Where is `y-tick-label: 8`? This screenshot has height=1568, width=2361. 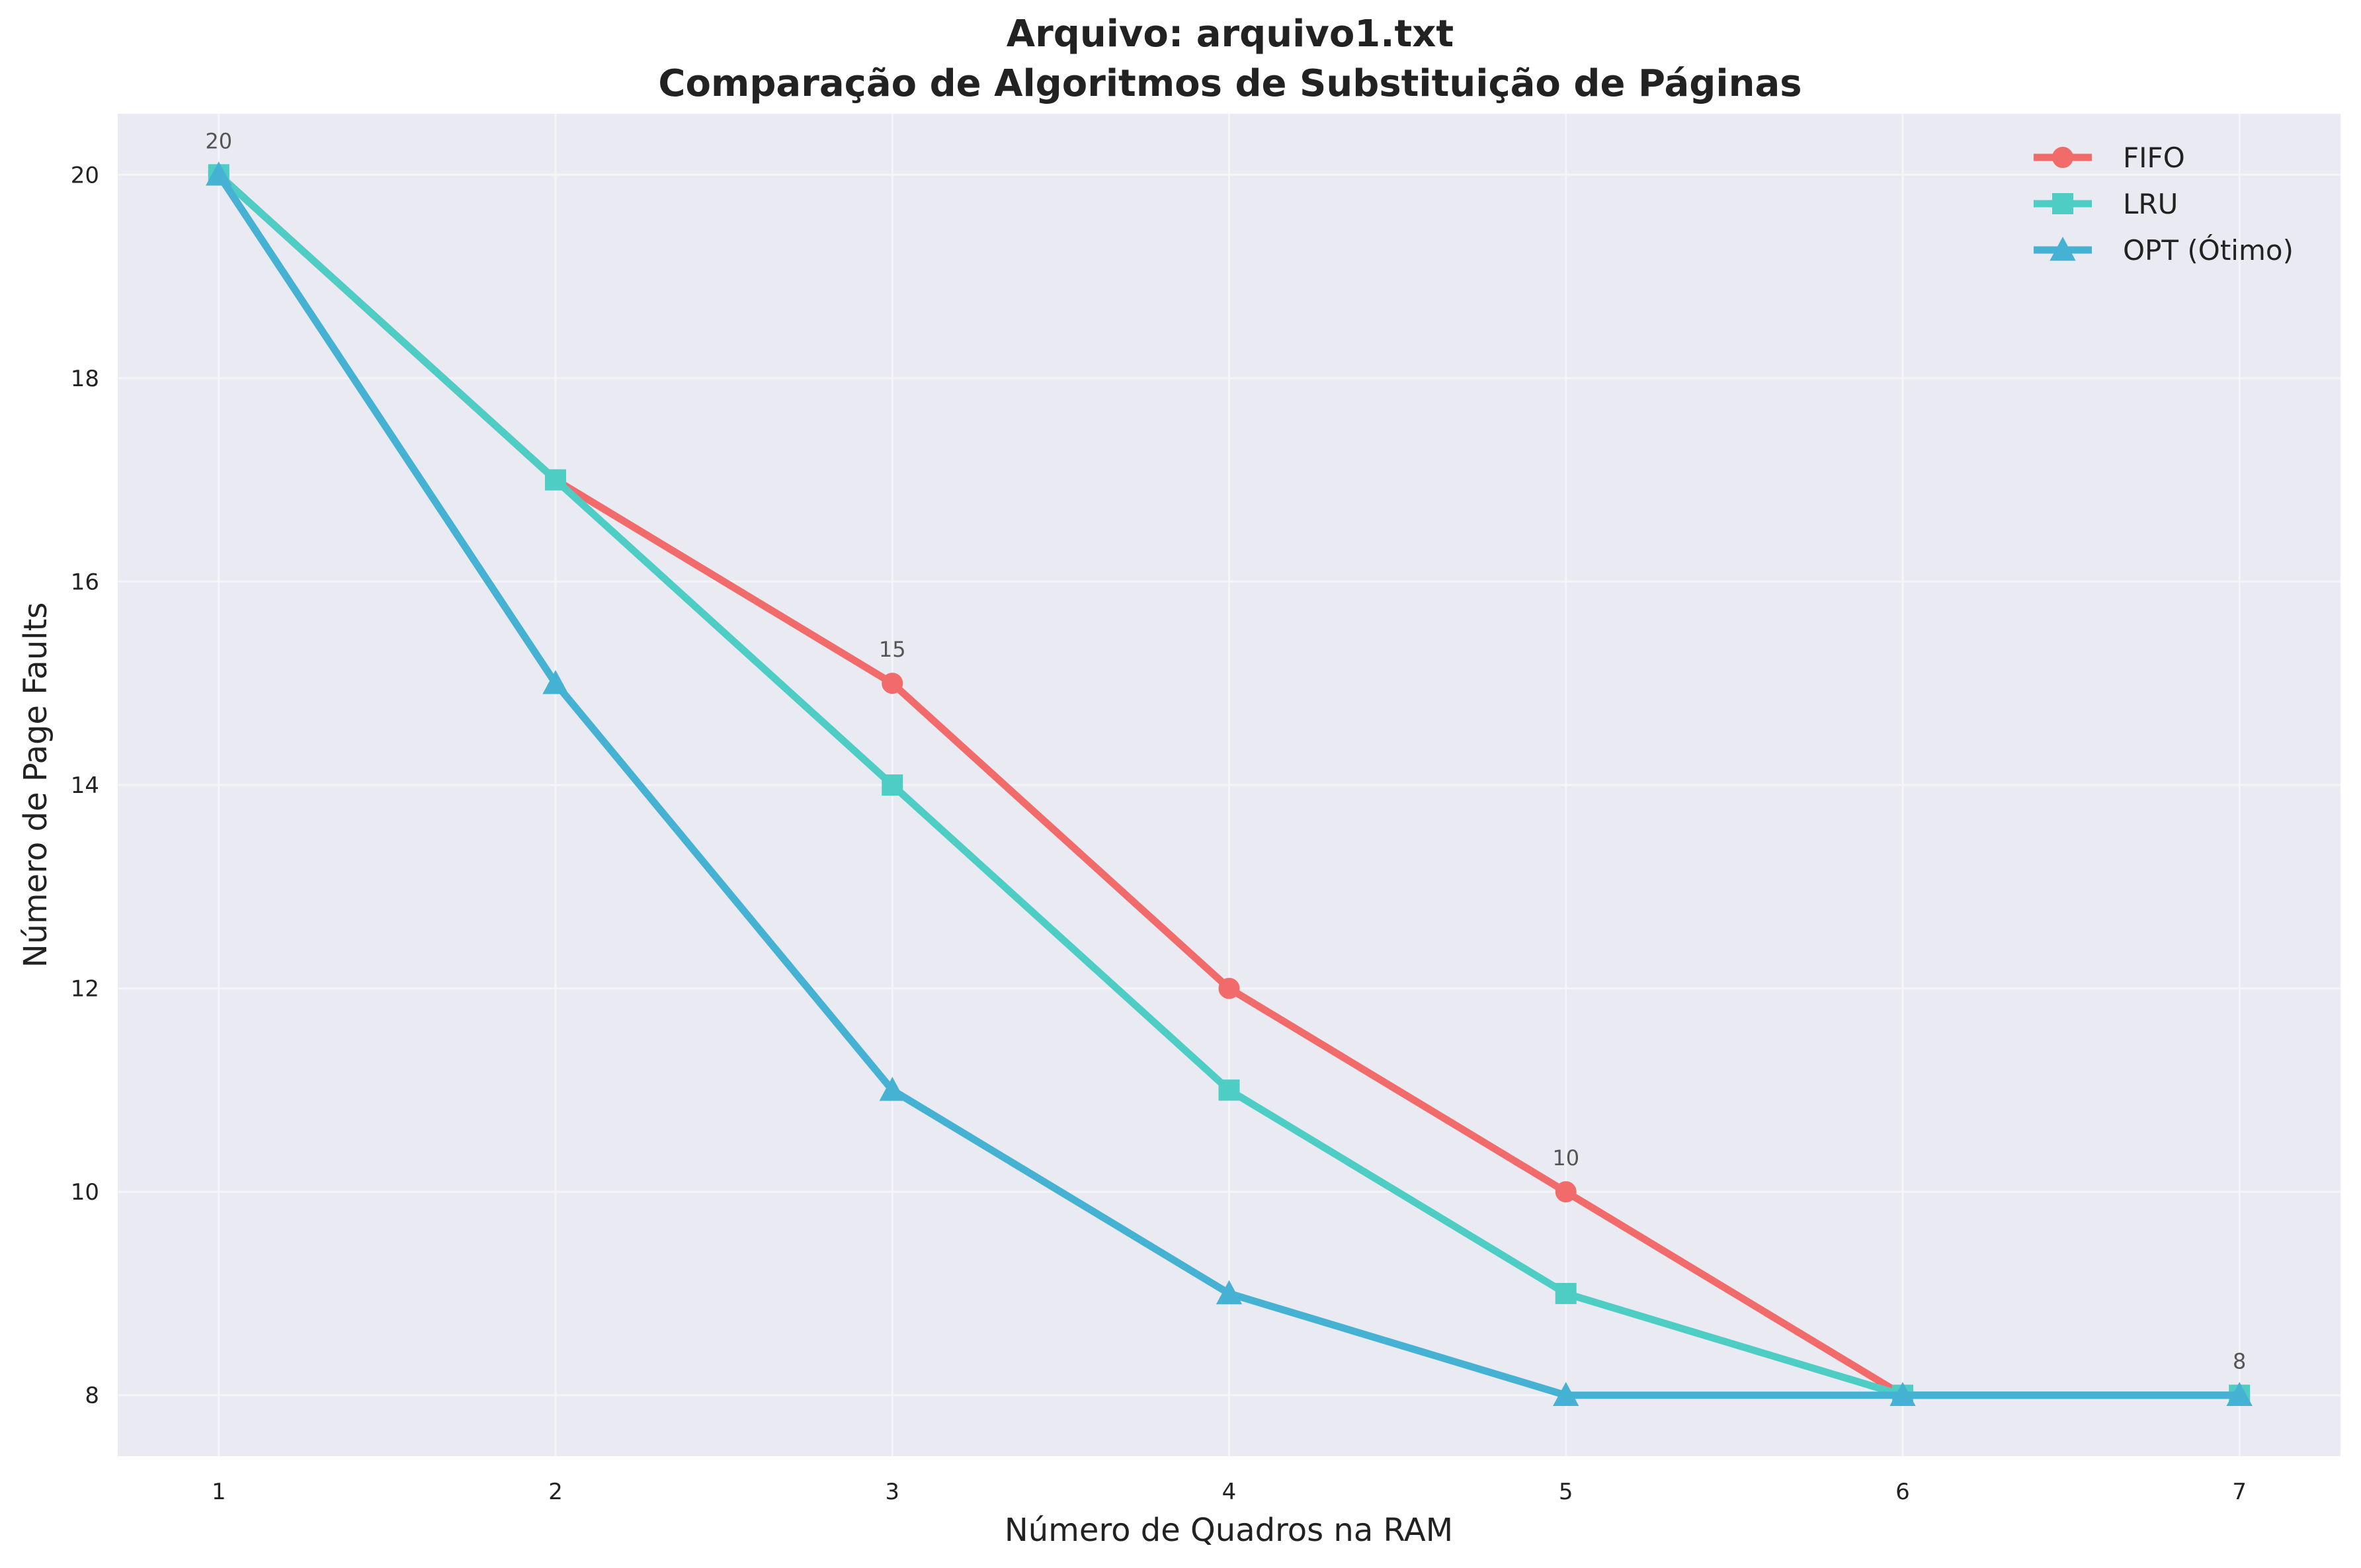
y-tick-label: 8 is located at coordinates (92, 1396).